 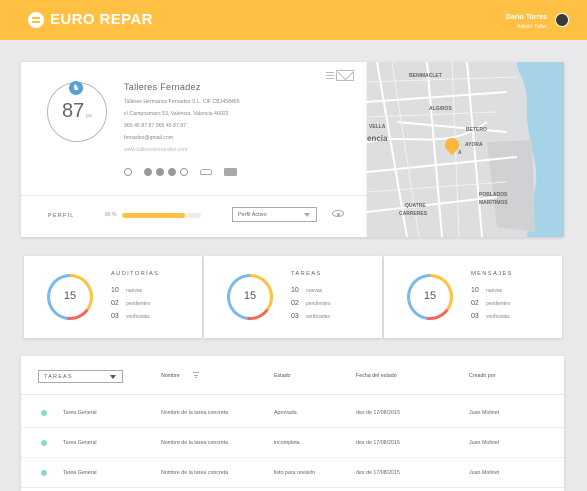 What do you see at coordinates (526, 17) in the screenshot?
I see `user-name: Dario Torres` at bounding box center [526, 17].